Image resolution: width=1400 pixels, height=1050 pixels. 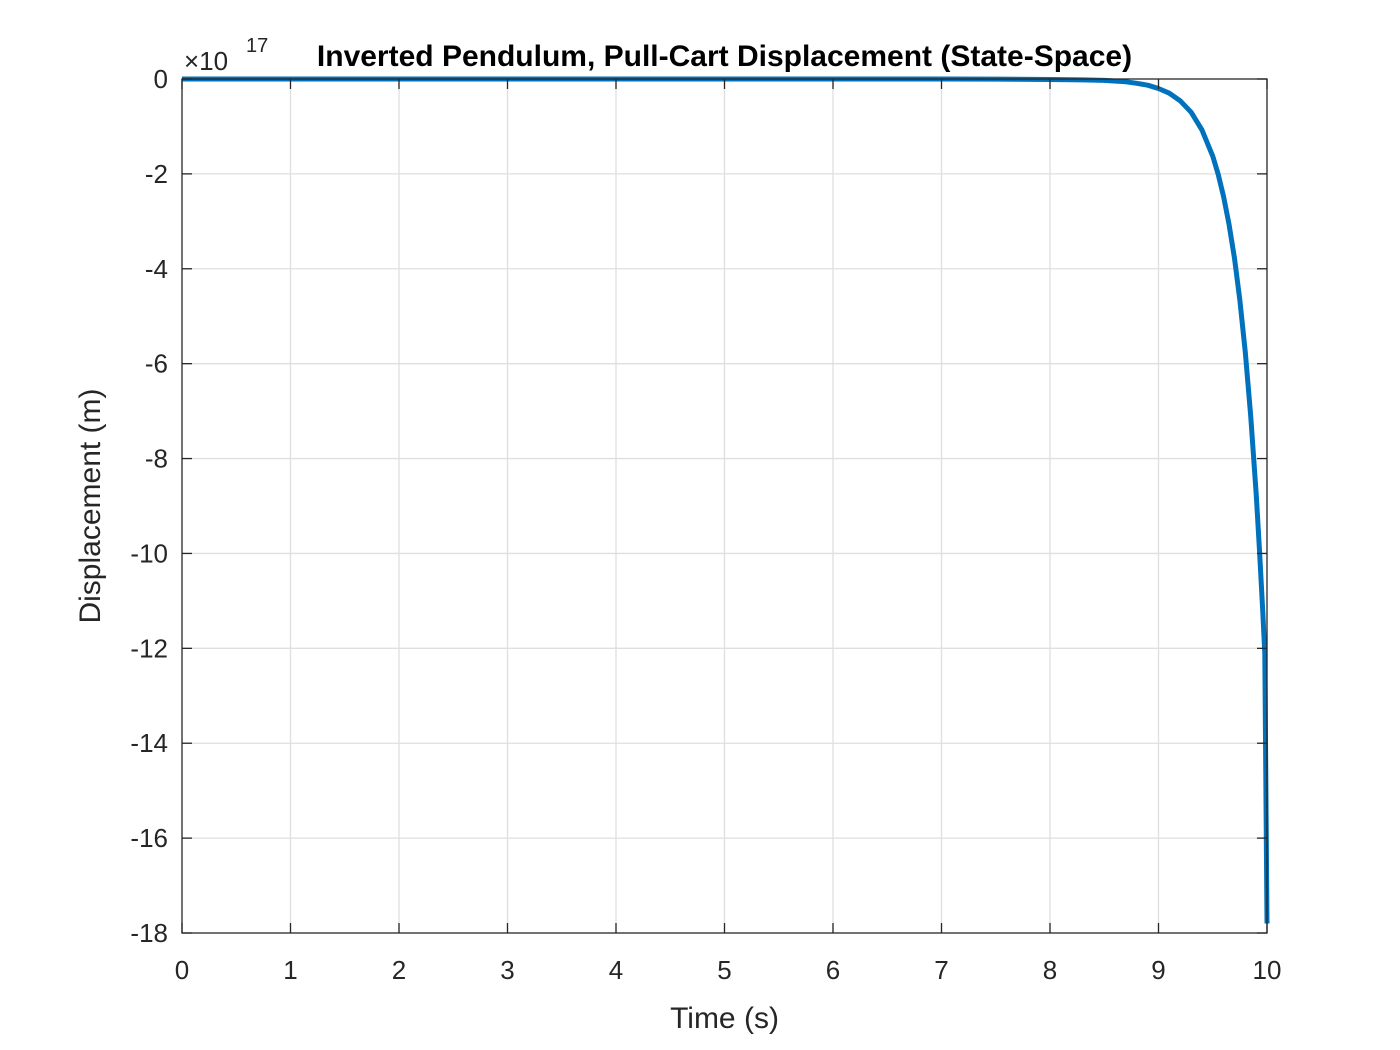 What do you see at coordinates (156, 459) in the screenshot?
I see `y-tick-label: -8` at bounding box center [156, 459].